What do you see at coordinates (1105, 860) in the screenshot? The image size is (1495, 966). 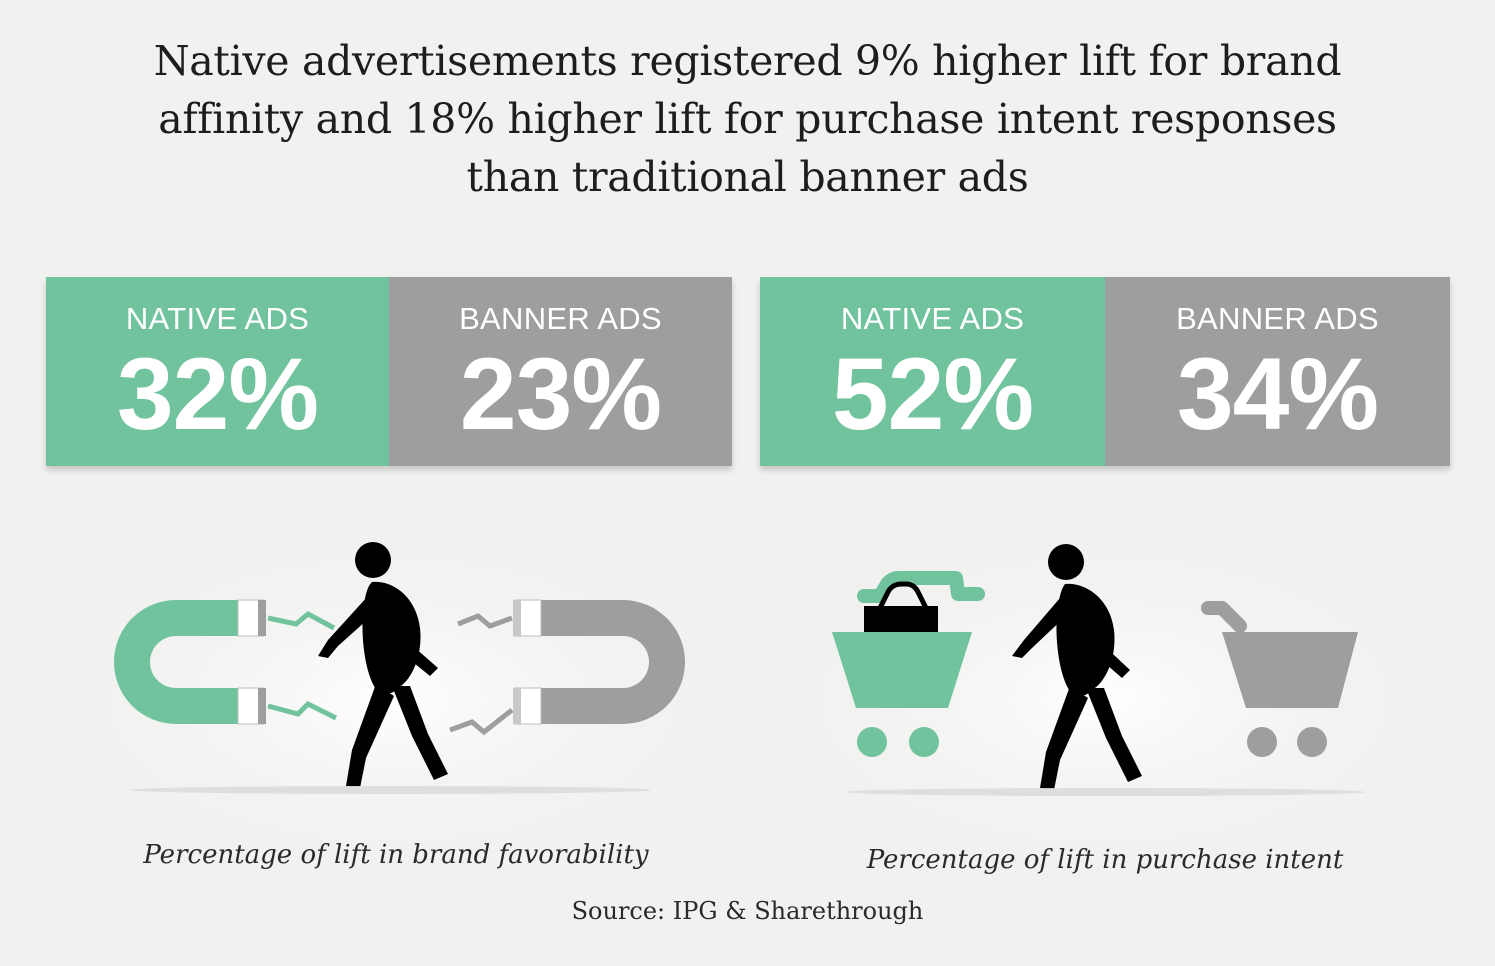 I see `purchase-intent-caption: Percentage of lift in purchase intent` at bounding box center [1105, 860].